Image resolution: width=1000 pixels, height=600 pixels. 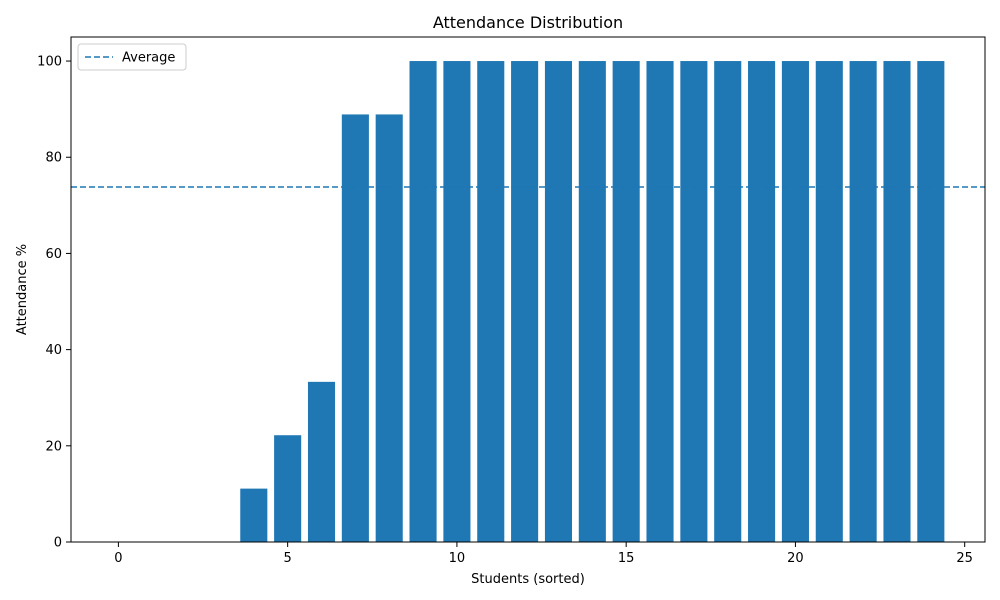 I want to click on x-tick-label: 5, so click(x=288, y=558).